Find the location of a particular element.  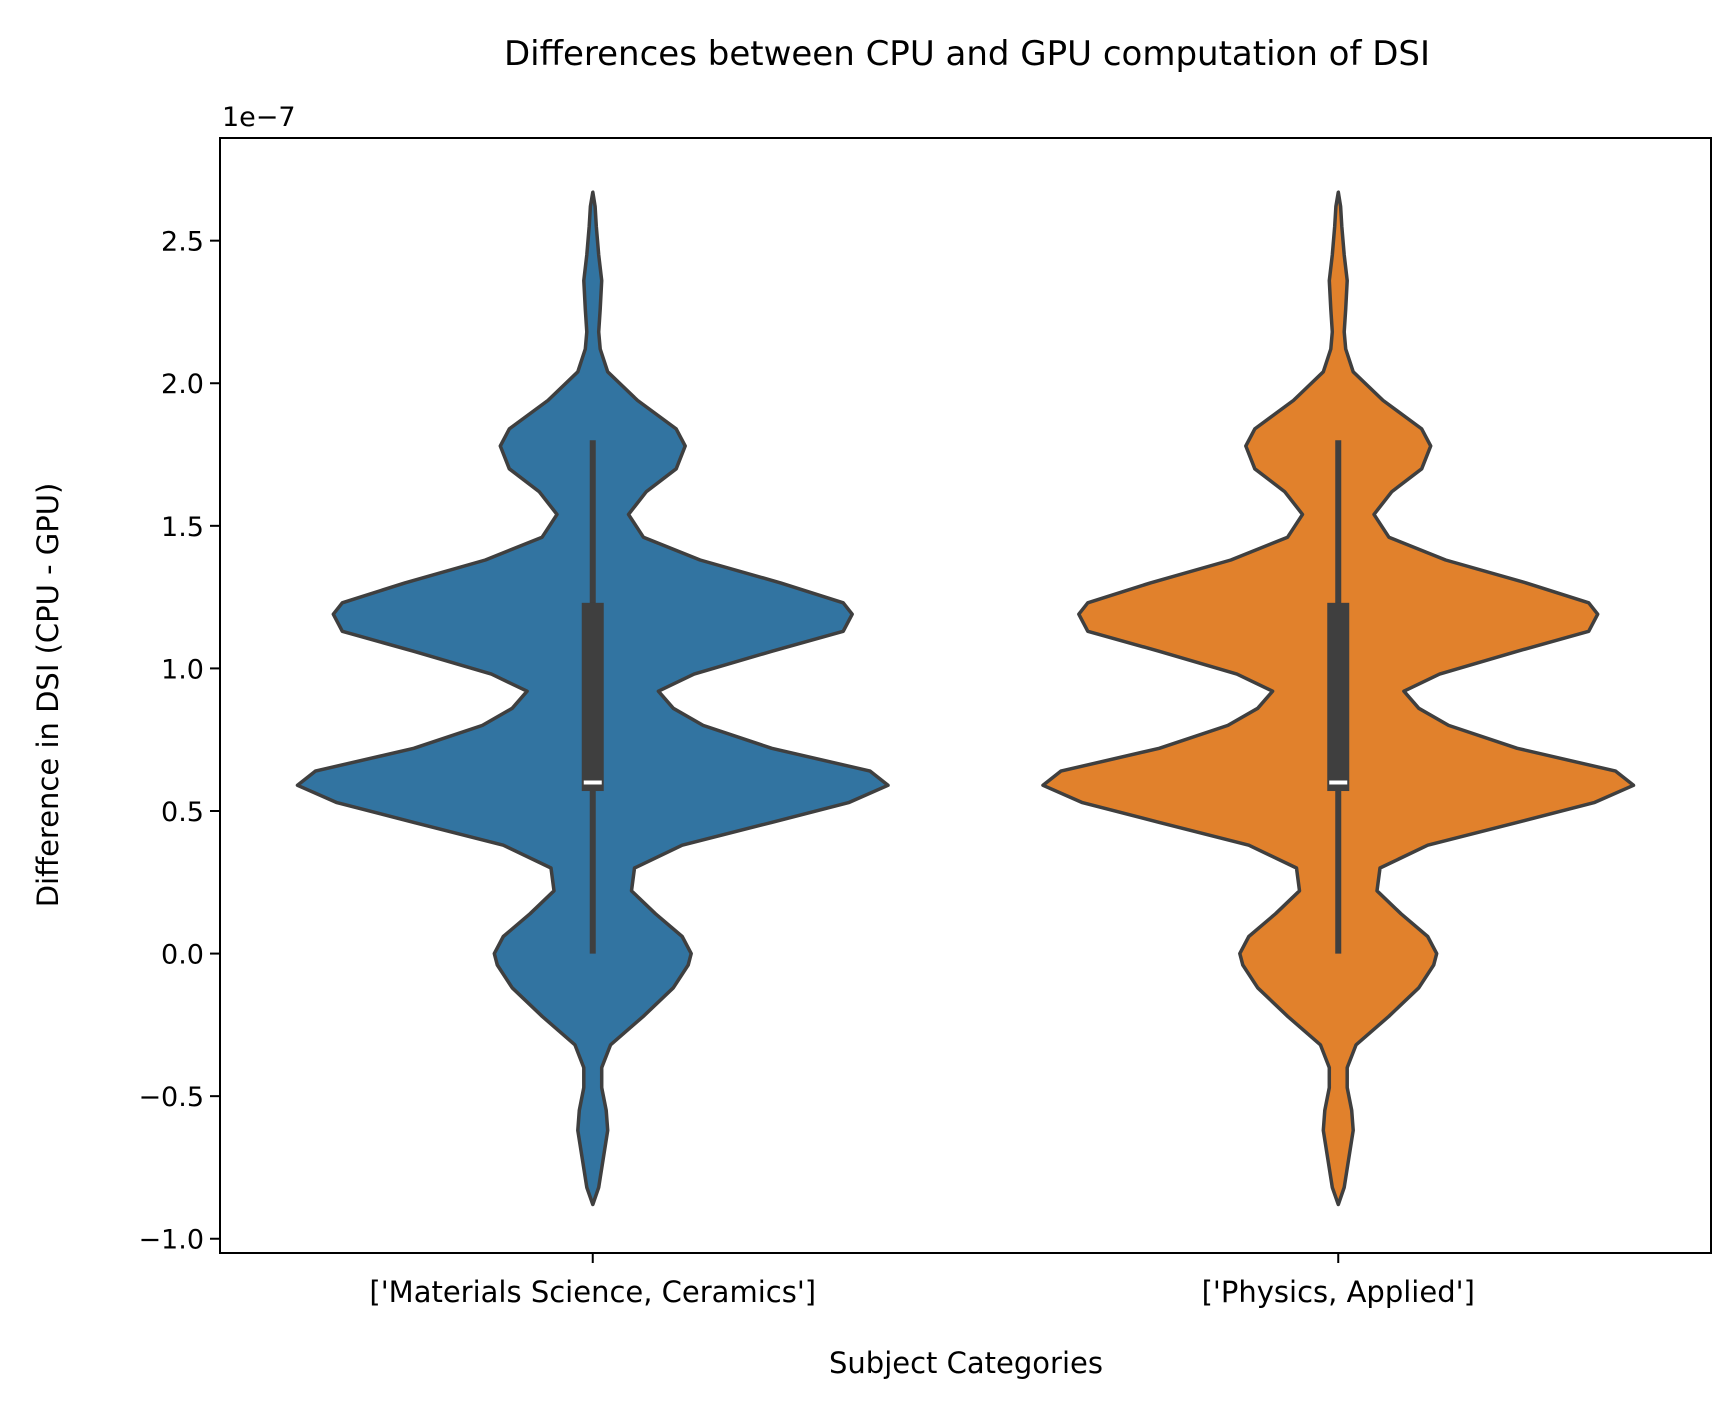

y-tick-label: 2.0 is located at coordinates (182, 384).